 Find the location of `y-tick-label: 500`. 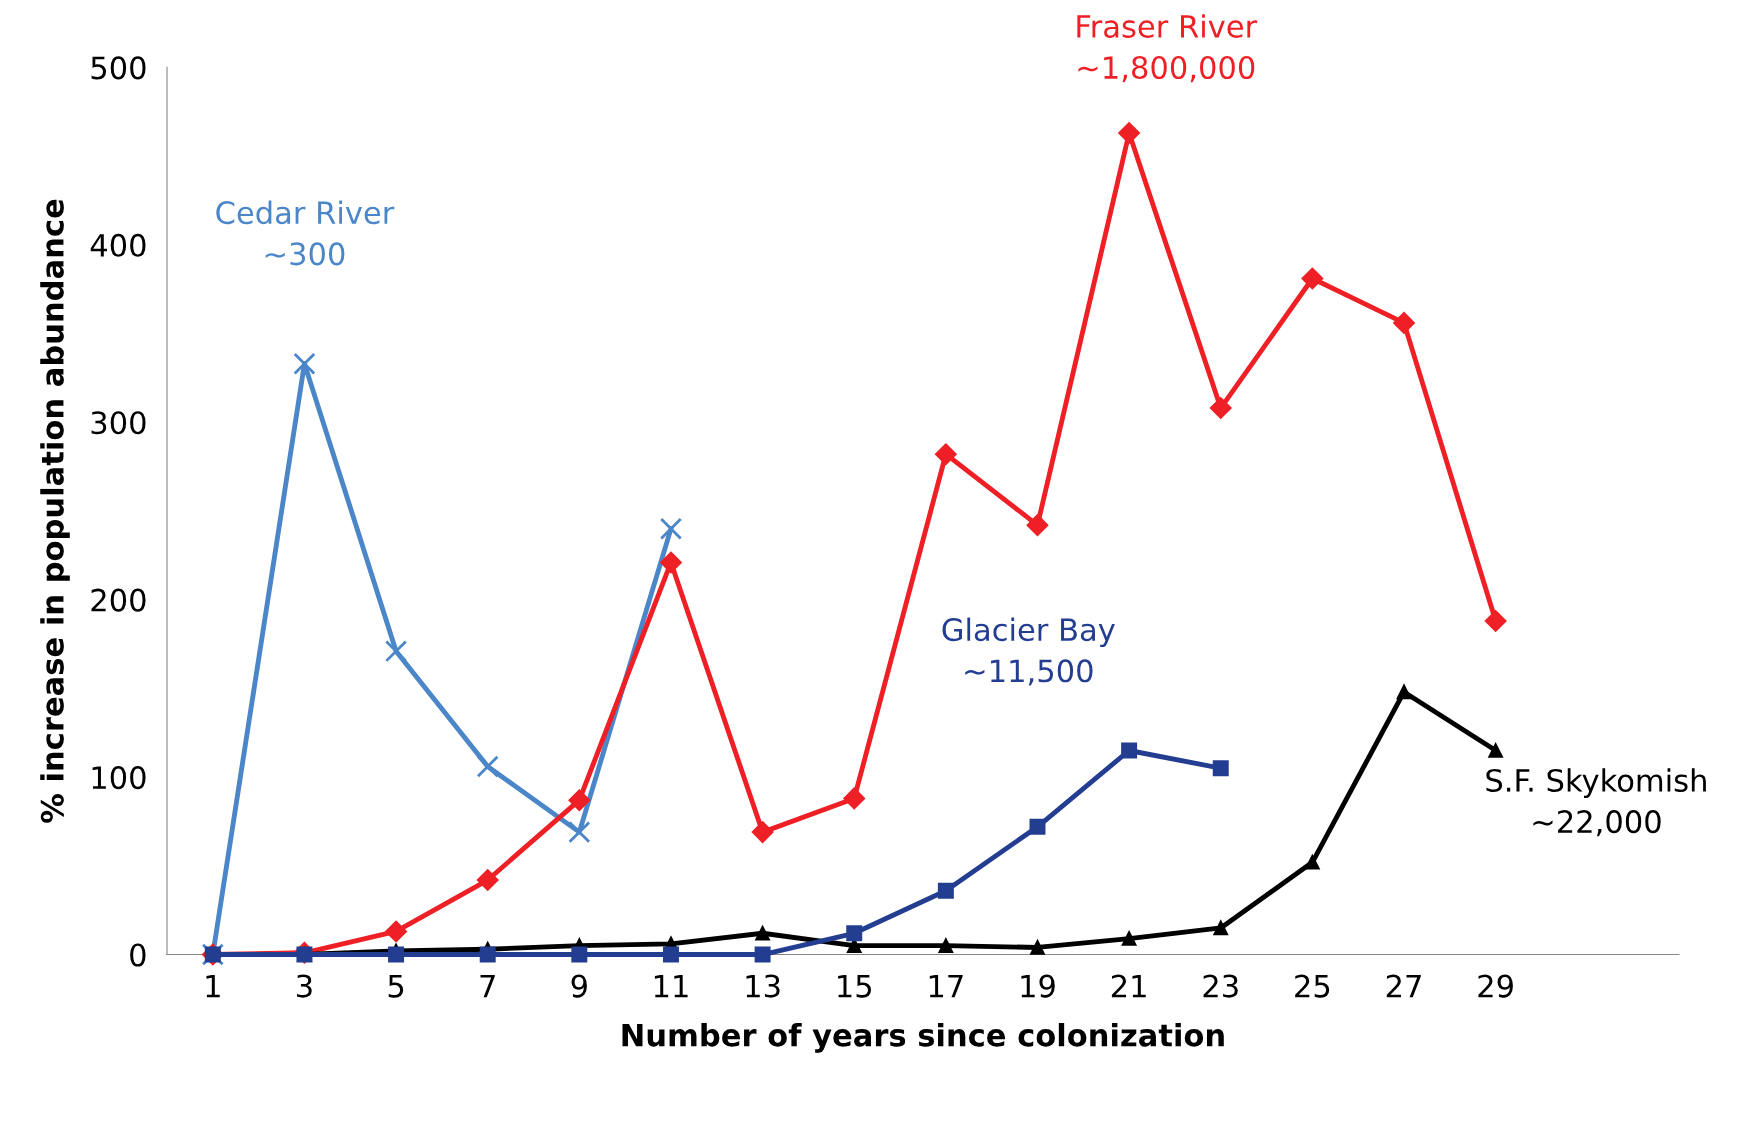

y-tick-label: 500 is located at coordinates (118, 68).